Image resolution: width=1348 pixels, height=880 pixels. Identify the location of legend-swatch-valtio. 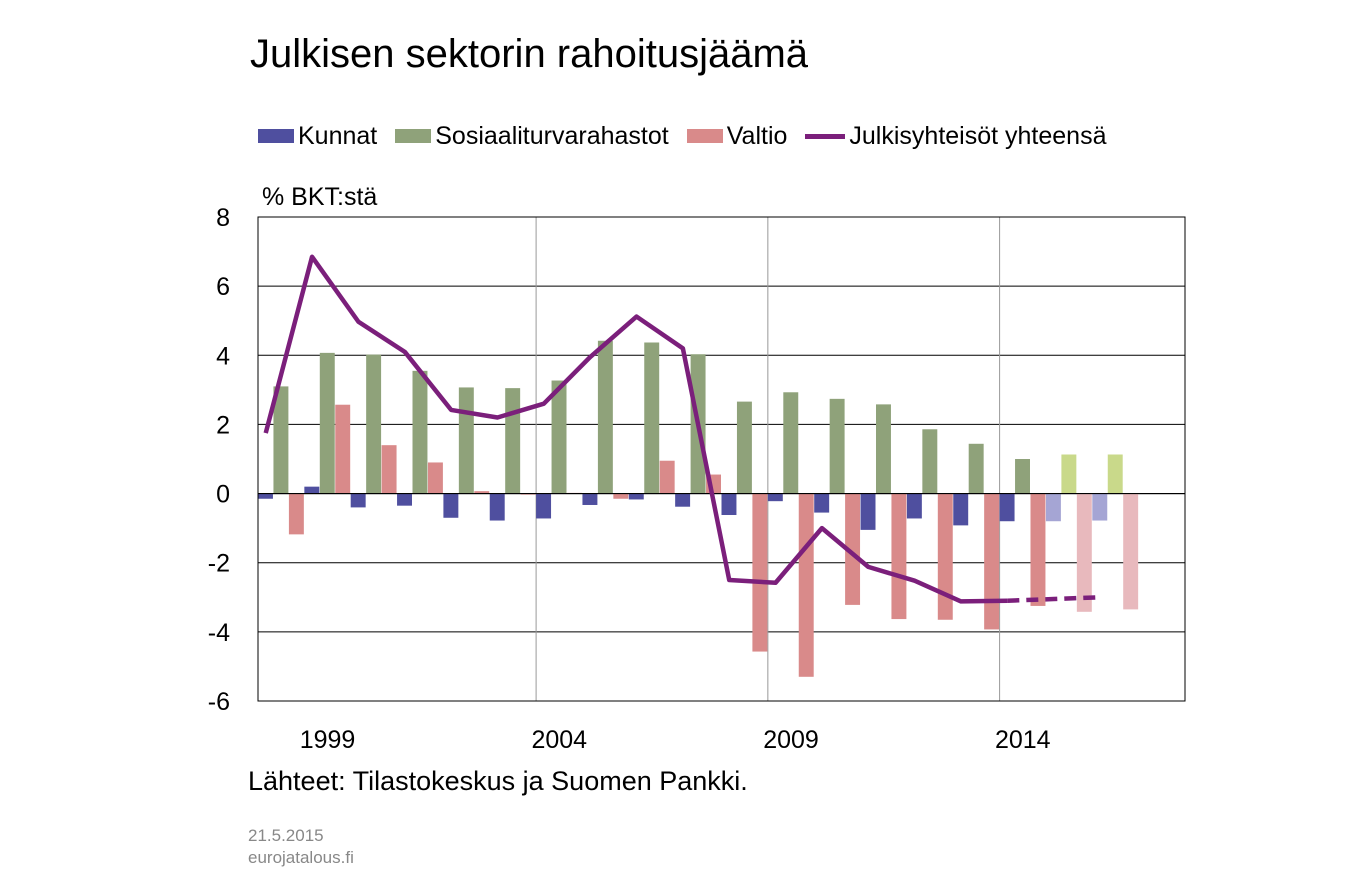
(704, 136).